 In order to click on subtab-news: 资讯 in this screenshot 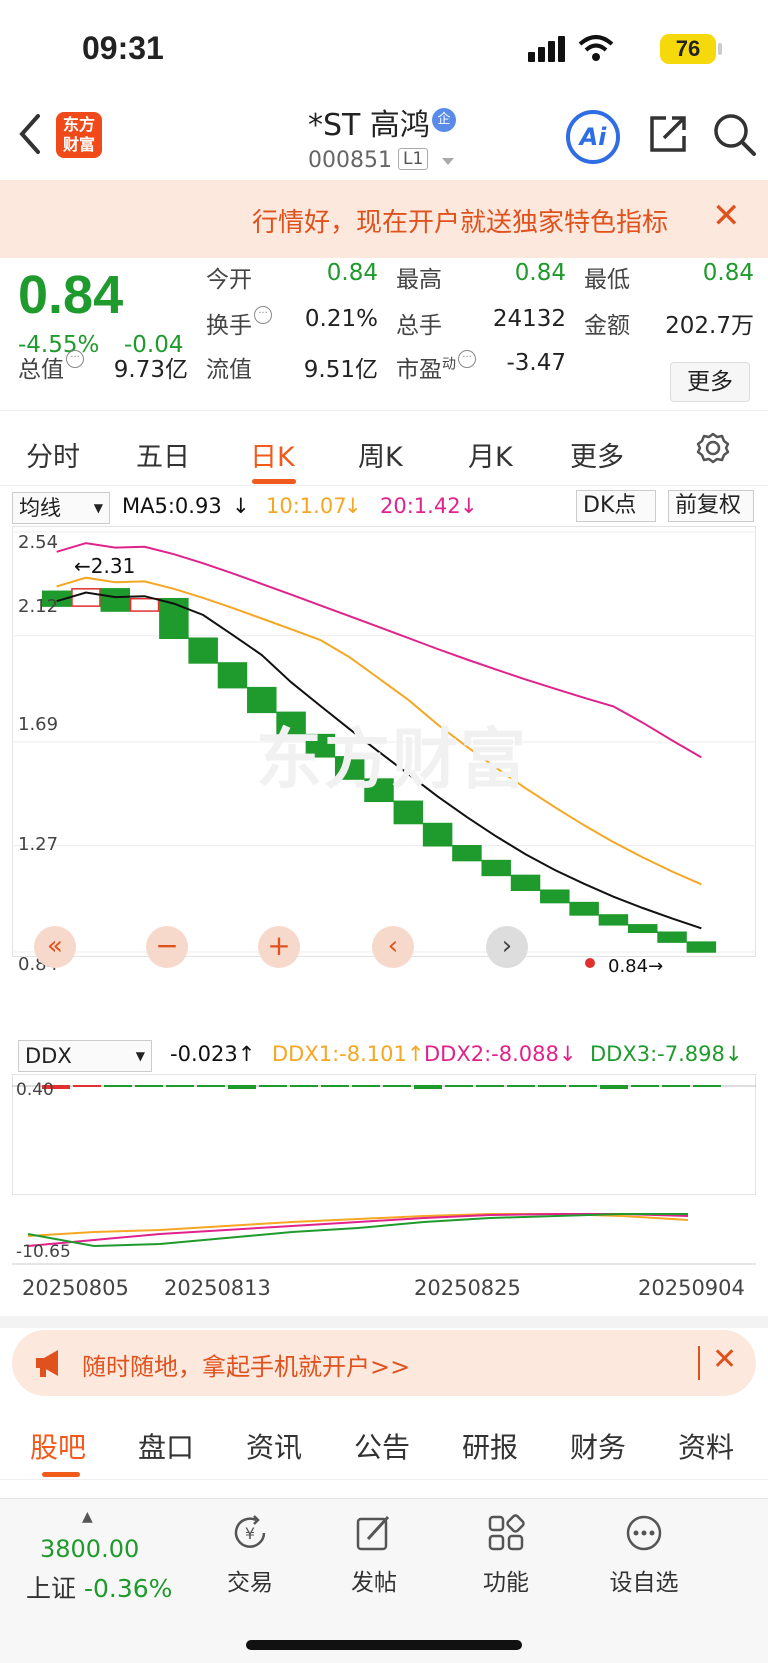, I will do `click(274, 1447)`.